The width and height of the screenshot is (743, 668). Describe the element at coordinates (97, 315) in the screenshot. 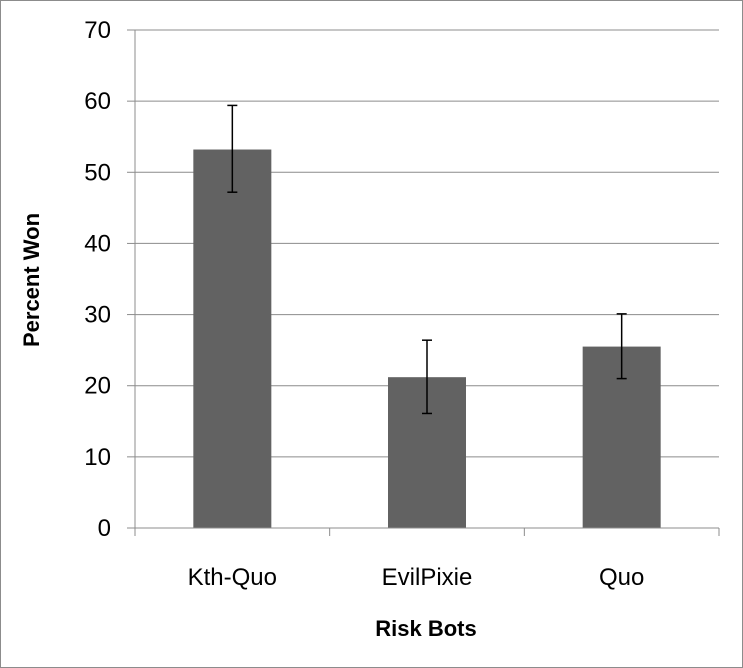

I see `y-tick-label: 30` at that location.